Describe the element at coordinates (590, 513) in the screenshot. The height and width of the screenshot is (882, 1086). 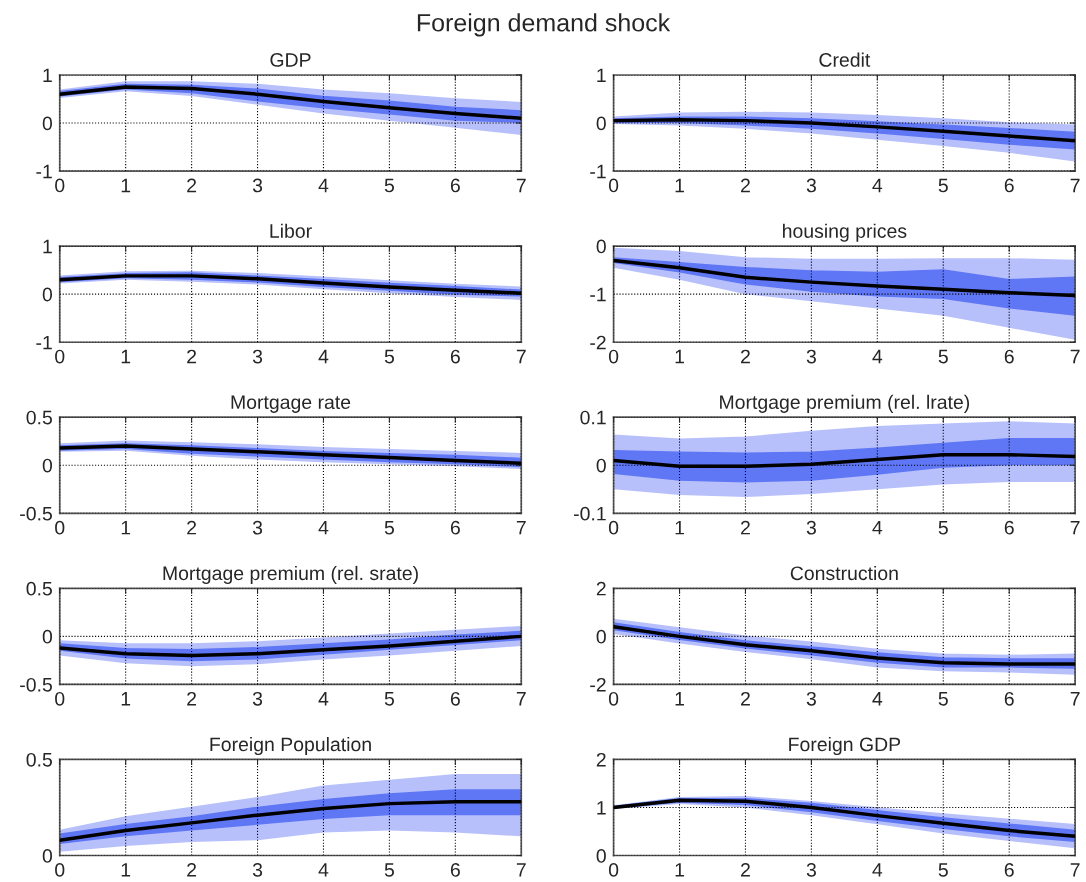
I see `y-tick-label: -0.1` at that location.